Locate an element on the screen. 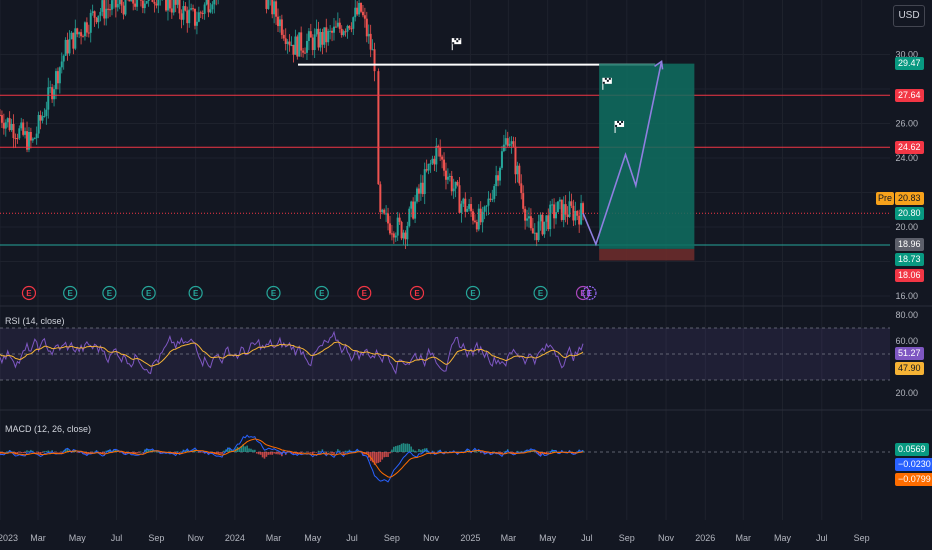 Image resolution: width=932 pixels, height=550 pixels. y-tick-label: 20.00 is located at coordinates (906, 393).